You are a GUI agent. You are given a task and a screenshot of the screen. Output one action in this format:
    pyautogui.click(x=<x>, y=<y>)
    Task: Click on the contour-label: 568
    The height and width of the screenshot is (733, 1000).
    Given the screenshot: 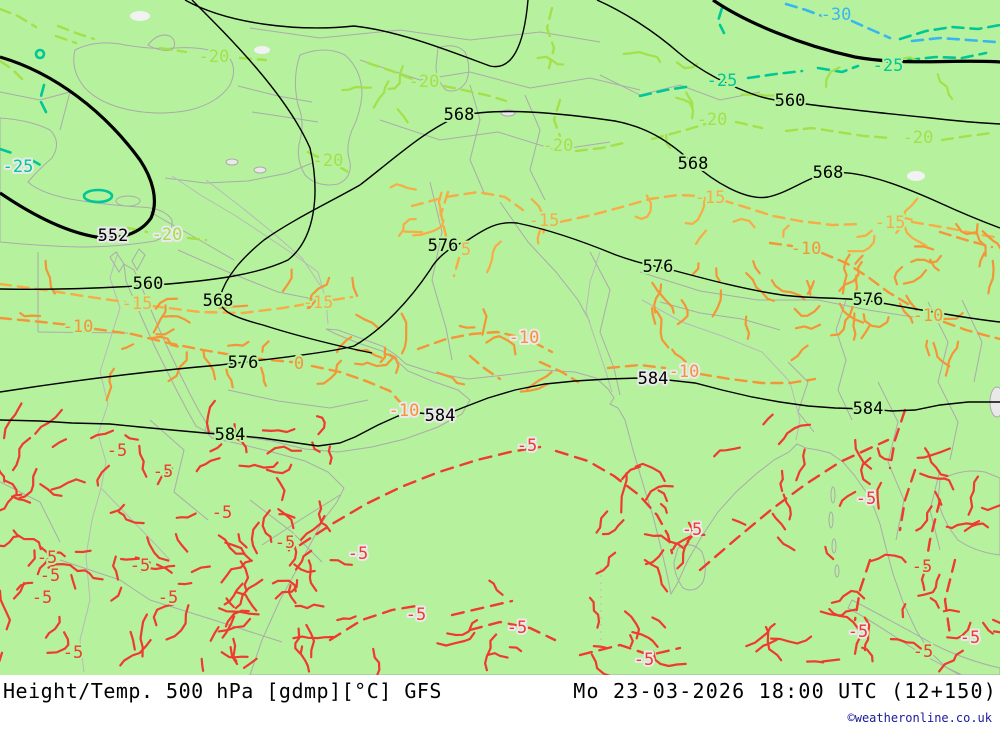 What is the action you would take?
    pyautogui.click(x=459, y=115)
    